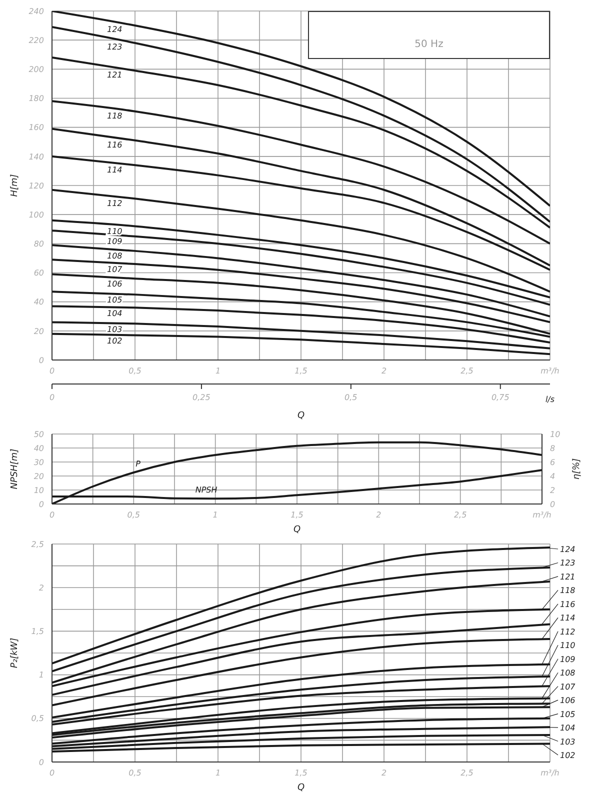 The height and width of the screenshot is (800, 590). Describe the element at coordinates (36, 127) in the screenshot. I see `y-tick-label: 160` at that location.